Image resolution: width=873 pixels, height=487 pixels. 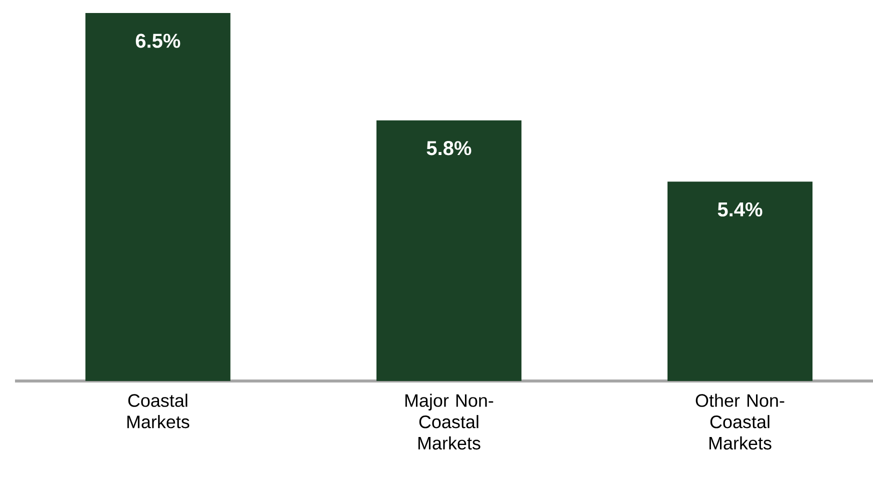 I want to click on x-tick-label: Other Non-Coastal Markets, so click(x=740, y=422).